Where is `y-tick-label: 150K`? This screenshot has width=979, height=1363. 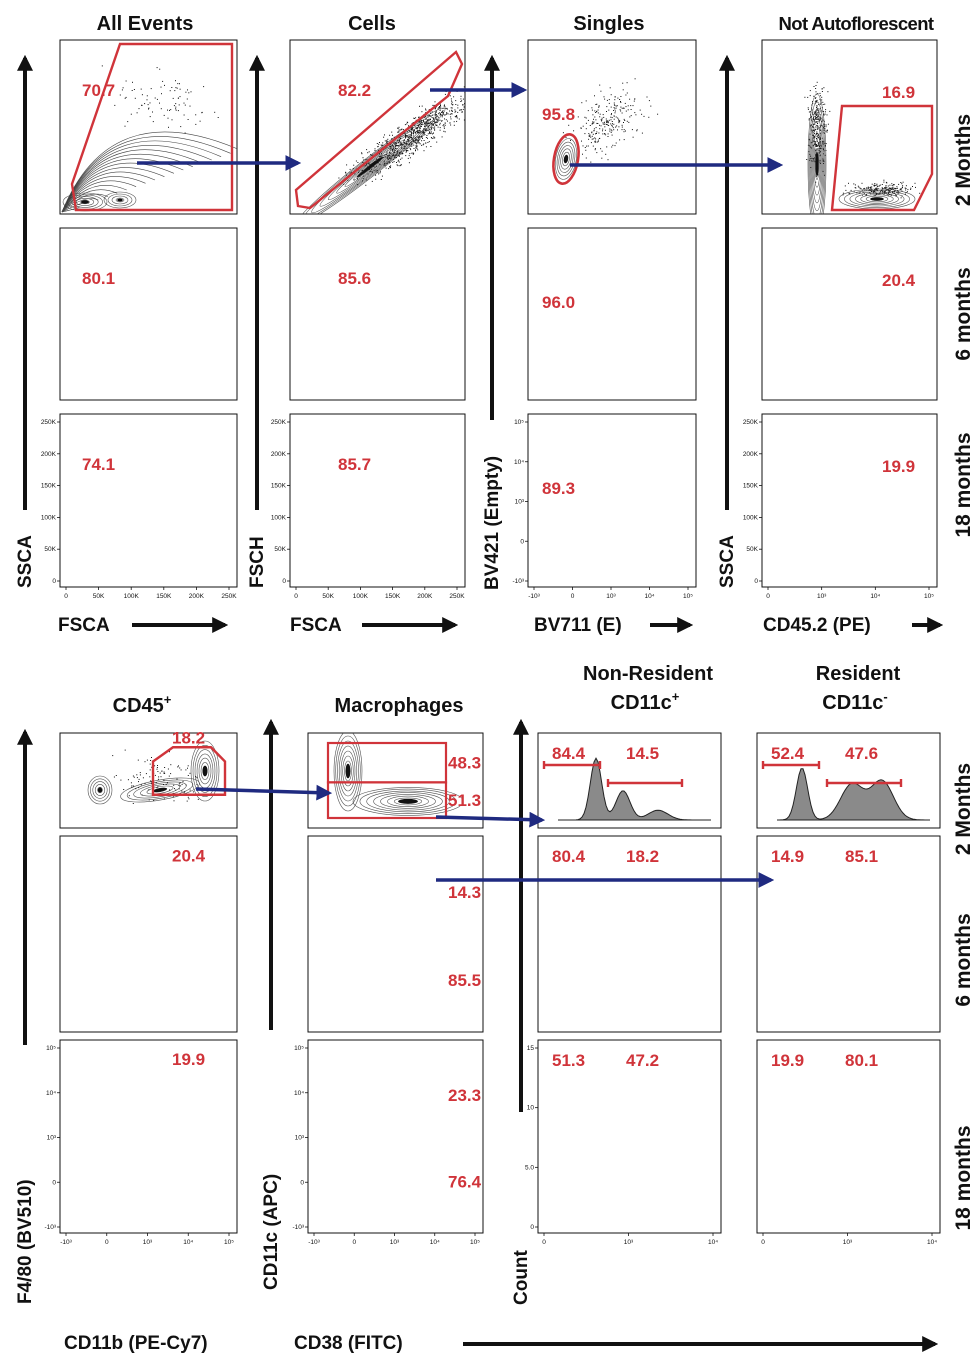 y-tick-label: 150K is located at coordinates (49, 486).